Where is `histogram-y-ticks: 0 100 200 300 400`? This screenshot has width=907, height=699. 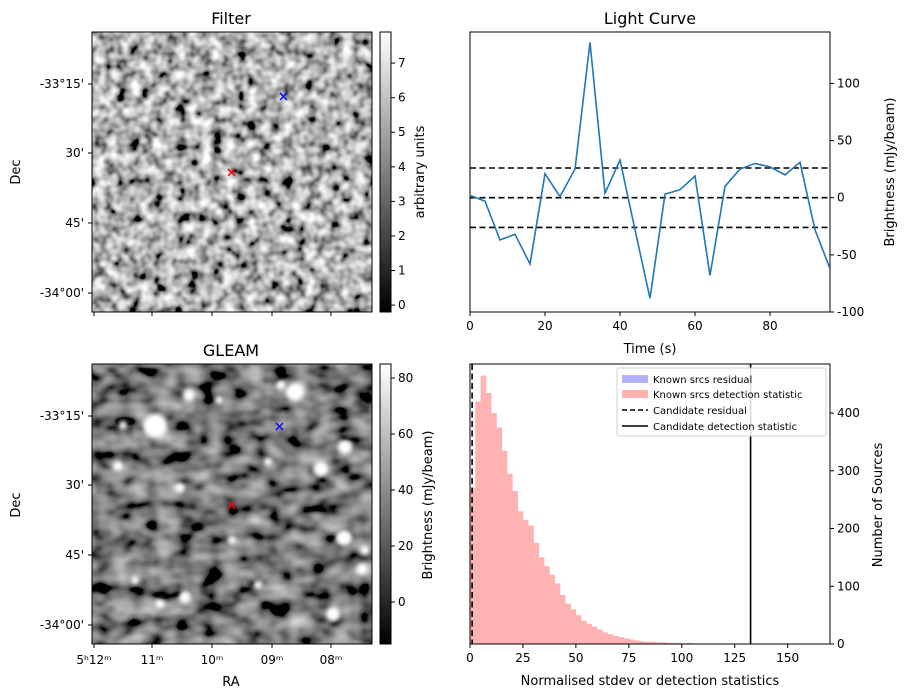 histogram-y-ticks: 0 100 200 300 400 is located at coordinates (845, 528).